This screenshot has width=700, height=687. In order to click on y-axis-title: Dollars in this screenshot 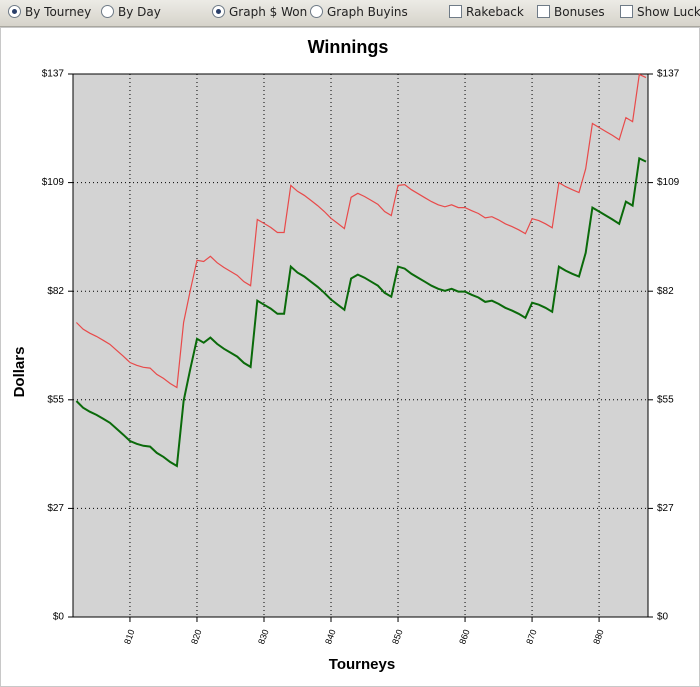, I will do `click(19, 372)`.